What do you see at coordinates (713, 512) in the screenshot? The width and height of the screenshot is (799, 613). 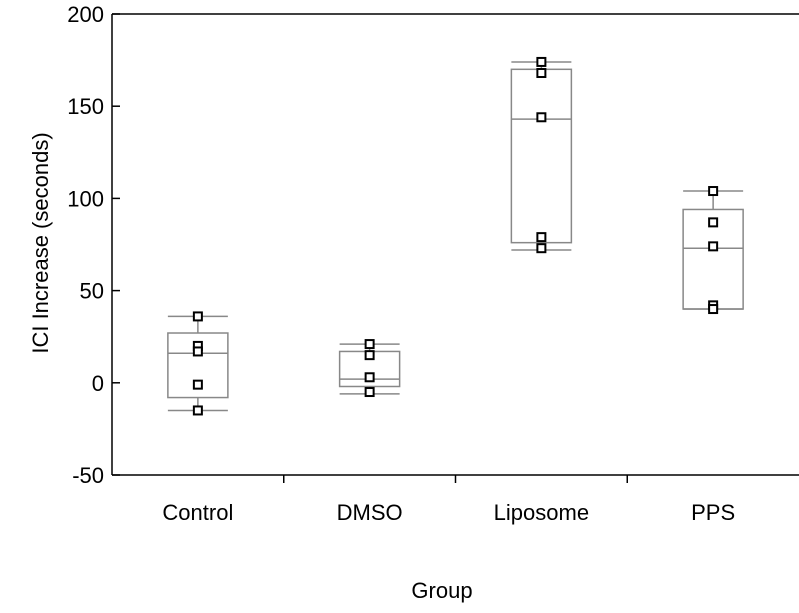 I see `x-tick-label: PPS` at bounding box center [713, 512].